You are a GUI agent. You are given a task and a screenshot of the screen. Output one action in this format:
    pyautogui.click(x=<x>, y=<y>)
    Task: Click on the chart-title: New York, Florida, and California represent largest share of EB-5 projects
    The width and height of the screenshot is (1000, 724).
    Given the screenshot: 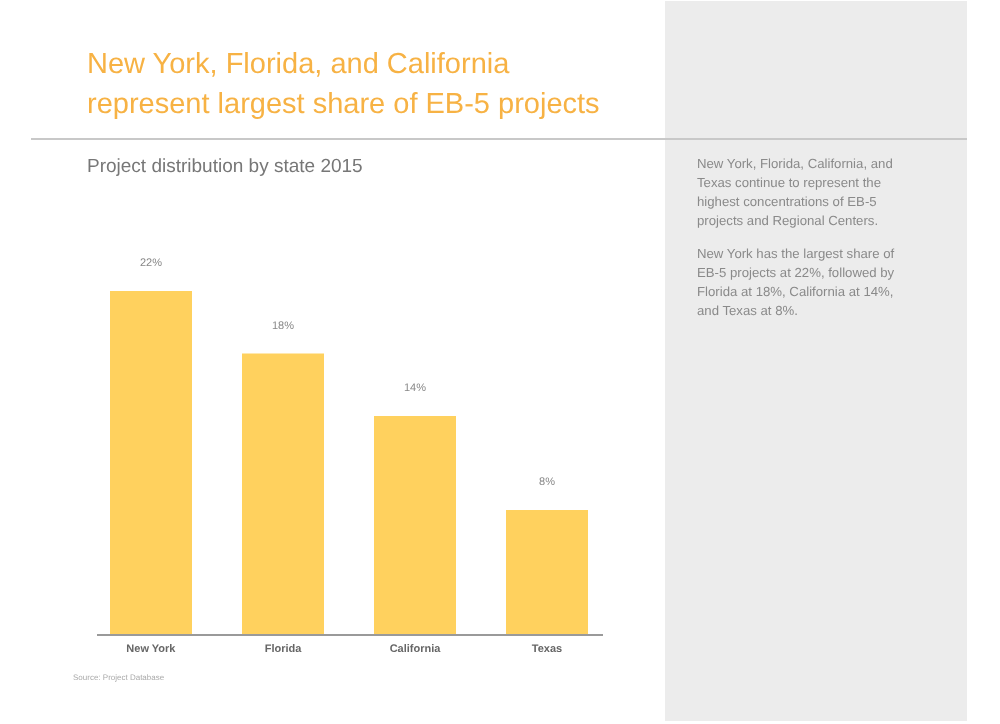 What is the action you would take?
    pyautogui.click(x=343, y=85)
    